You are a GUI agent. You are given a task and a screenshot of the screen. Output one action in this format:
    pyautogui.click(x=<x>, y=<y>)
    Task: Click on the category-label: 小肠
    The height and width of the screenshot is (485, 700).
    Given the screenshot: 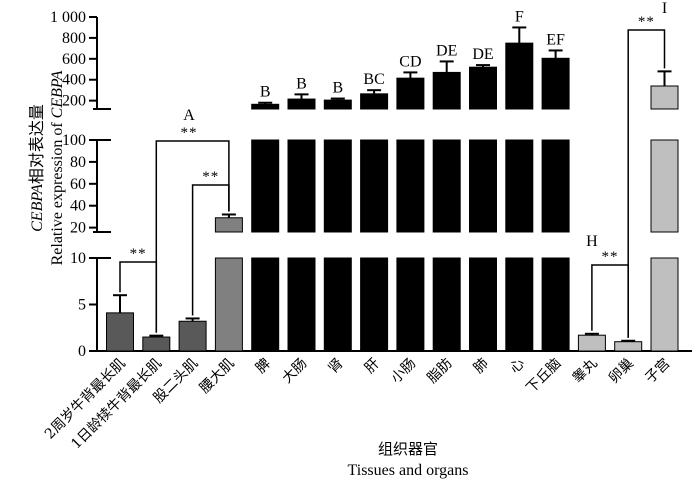 What is the action you would take?
    pyautogui.click(x=403, y=371)
    